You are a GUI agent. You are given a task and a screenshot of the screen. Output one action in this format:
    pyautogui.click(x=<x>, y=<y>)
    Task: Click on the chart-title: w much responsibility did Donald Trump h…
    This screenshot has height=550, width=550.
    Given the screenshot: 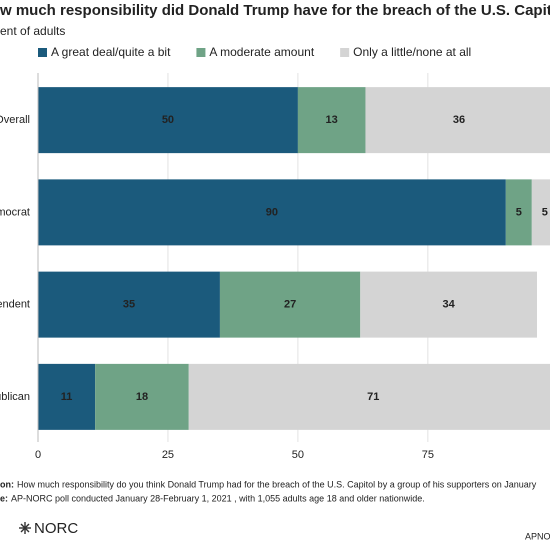 What is the action you would take?
    pyautogui.click(x=275, y=10)
    